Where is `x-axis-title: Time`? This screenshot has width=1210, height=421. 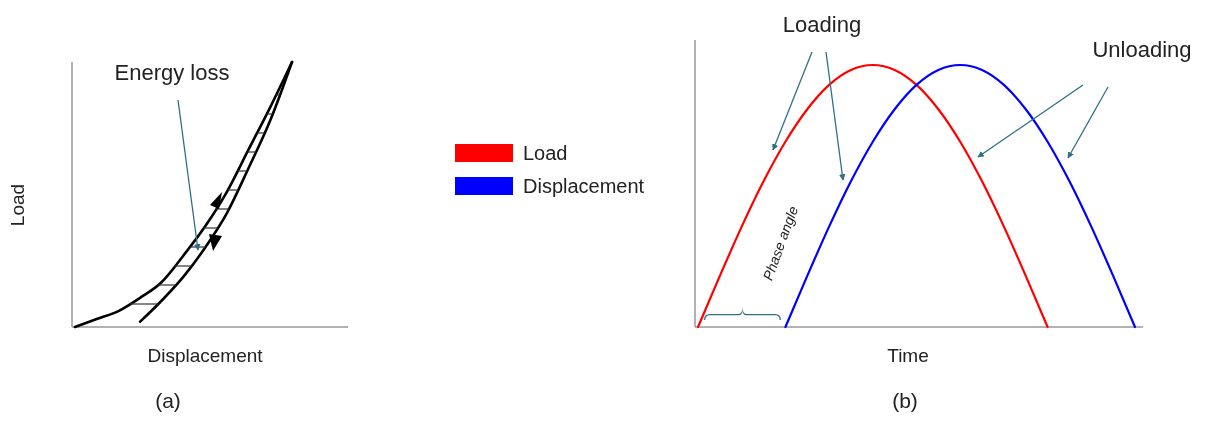 x-axis-title: Time is located at coordinates (908, 355).